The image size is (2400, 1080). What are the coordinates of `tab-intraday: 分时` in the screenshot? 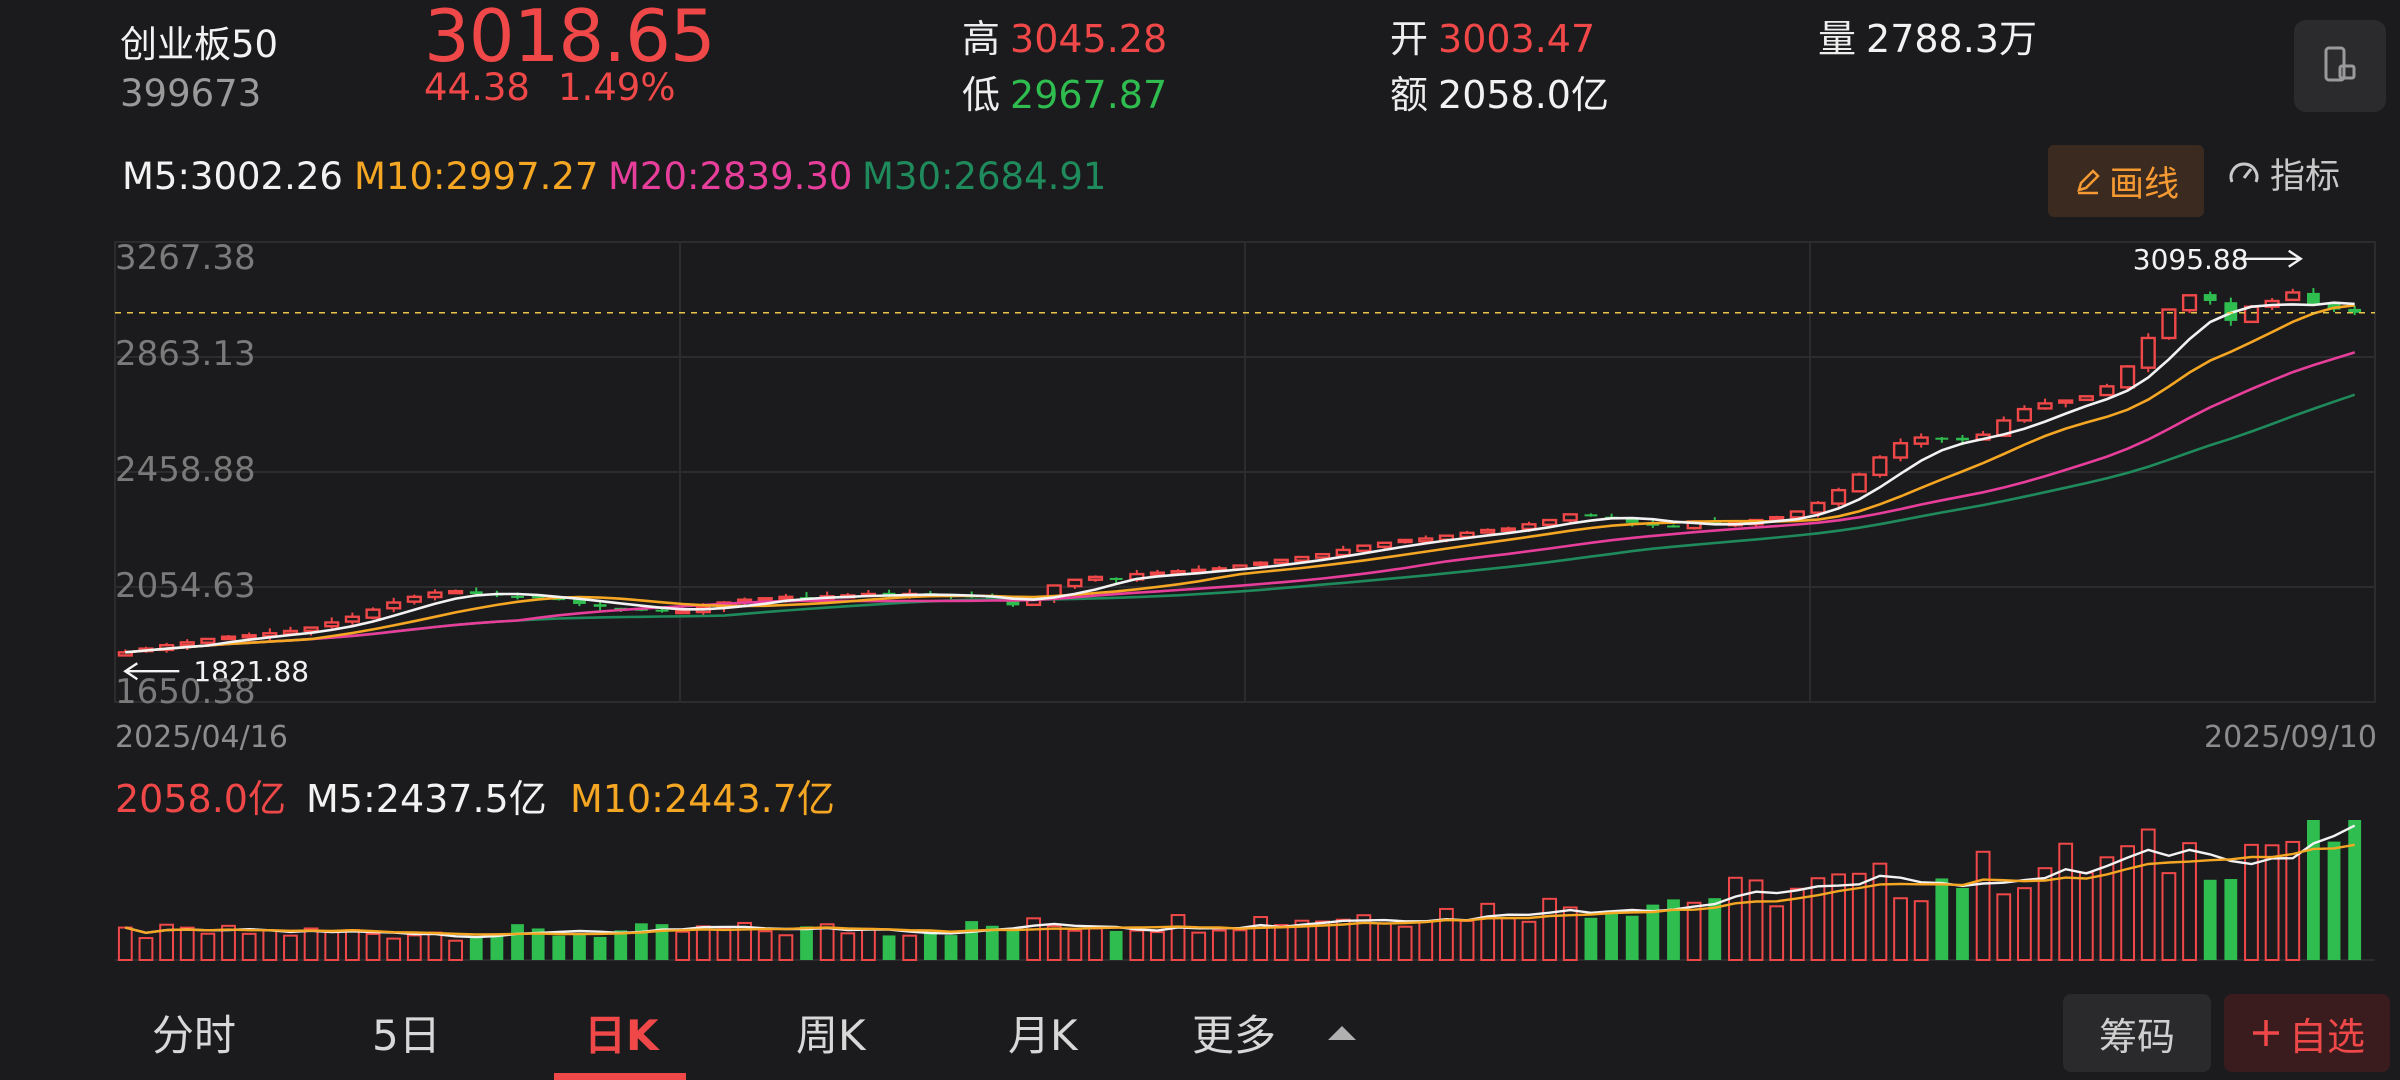 It's located at (194, 1035).